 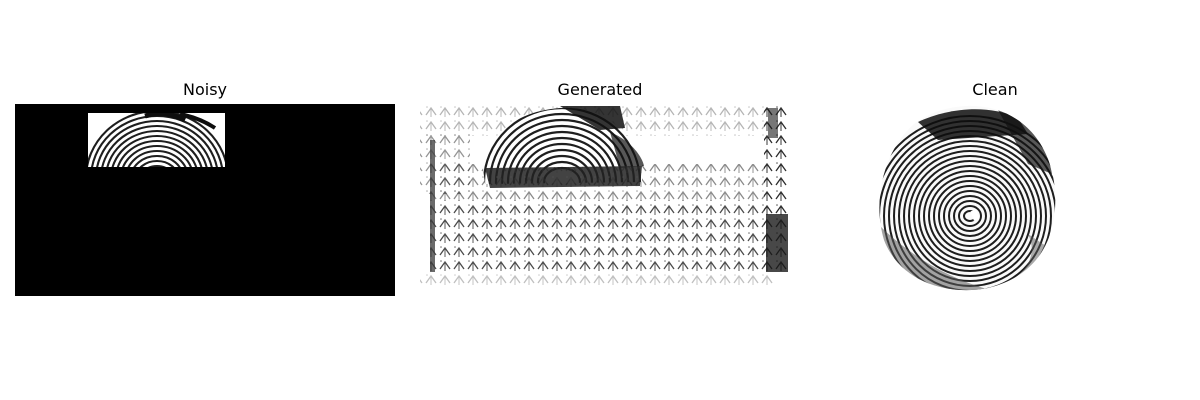 I want to click on panel-title-generated: Generated, so click(x=600, y=89).